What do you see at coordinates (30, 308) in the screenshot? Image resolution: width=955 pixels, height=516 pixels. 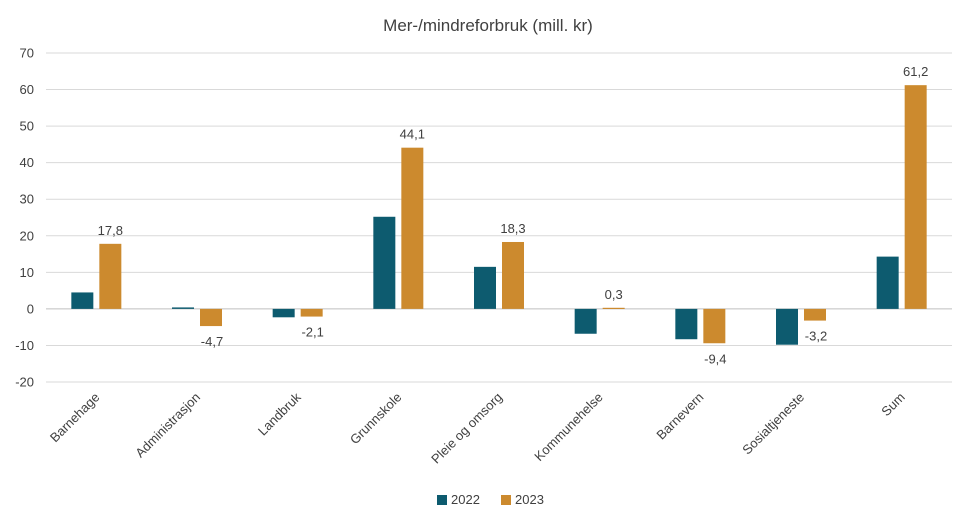 I see `y-tick-label: 0` at bounding box center [30, 308].